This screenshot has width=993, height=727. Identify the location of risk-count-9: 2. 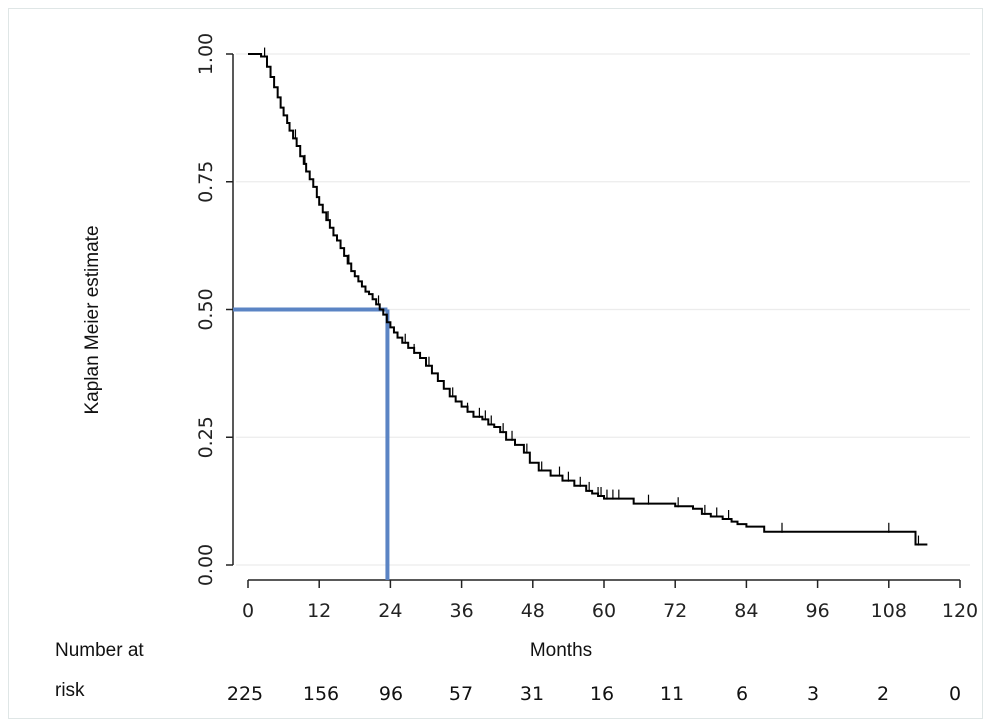
(883, 694).